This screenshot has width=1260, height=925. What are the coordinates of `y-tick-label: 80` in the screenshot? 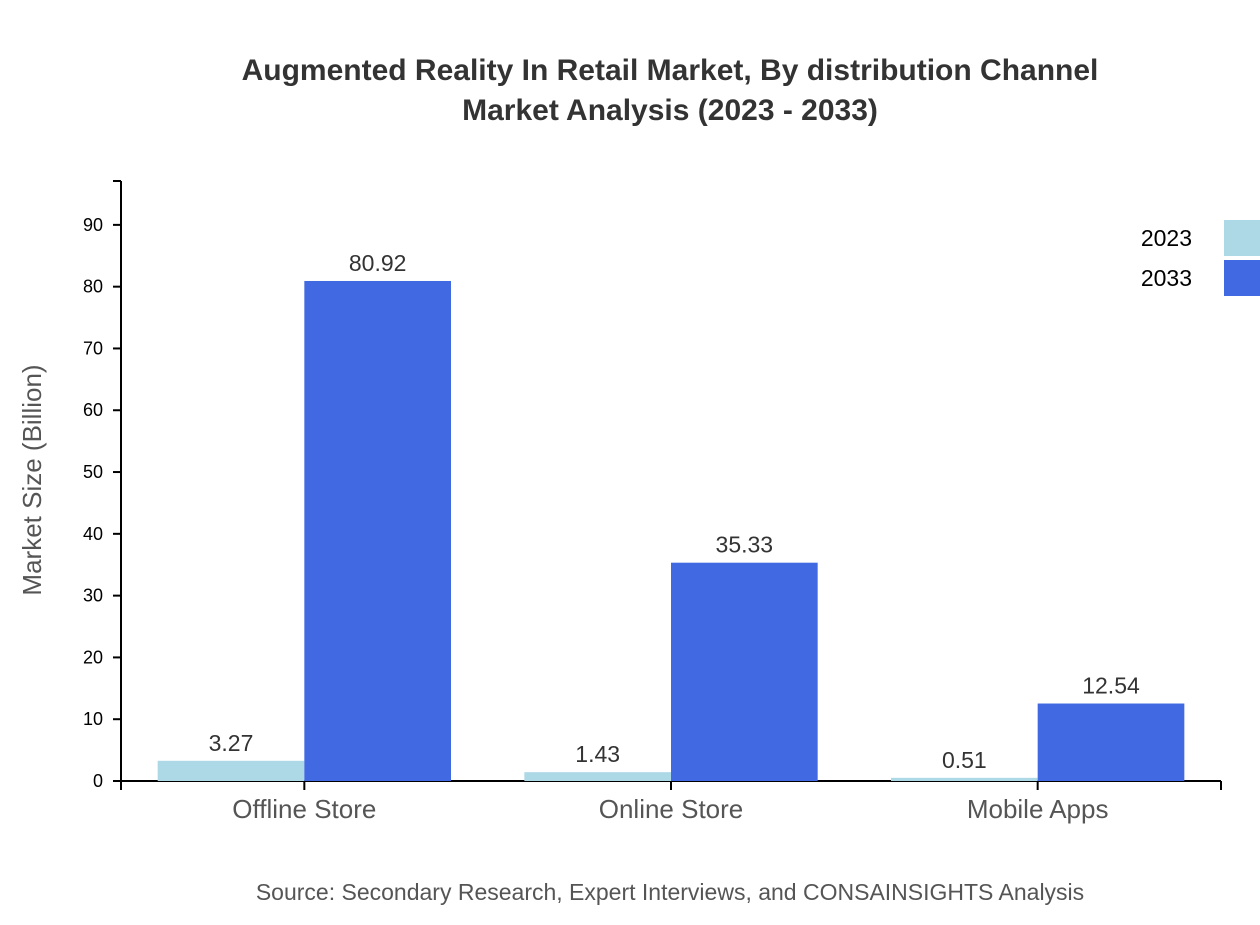 It's located at (93, 287).